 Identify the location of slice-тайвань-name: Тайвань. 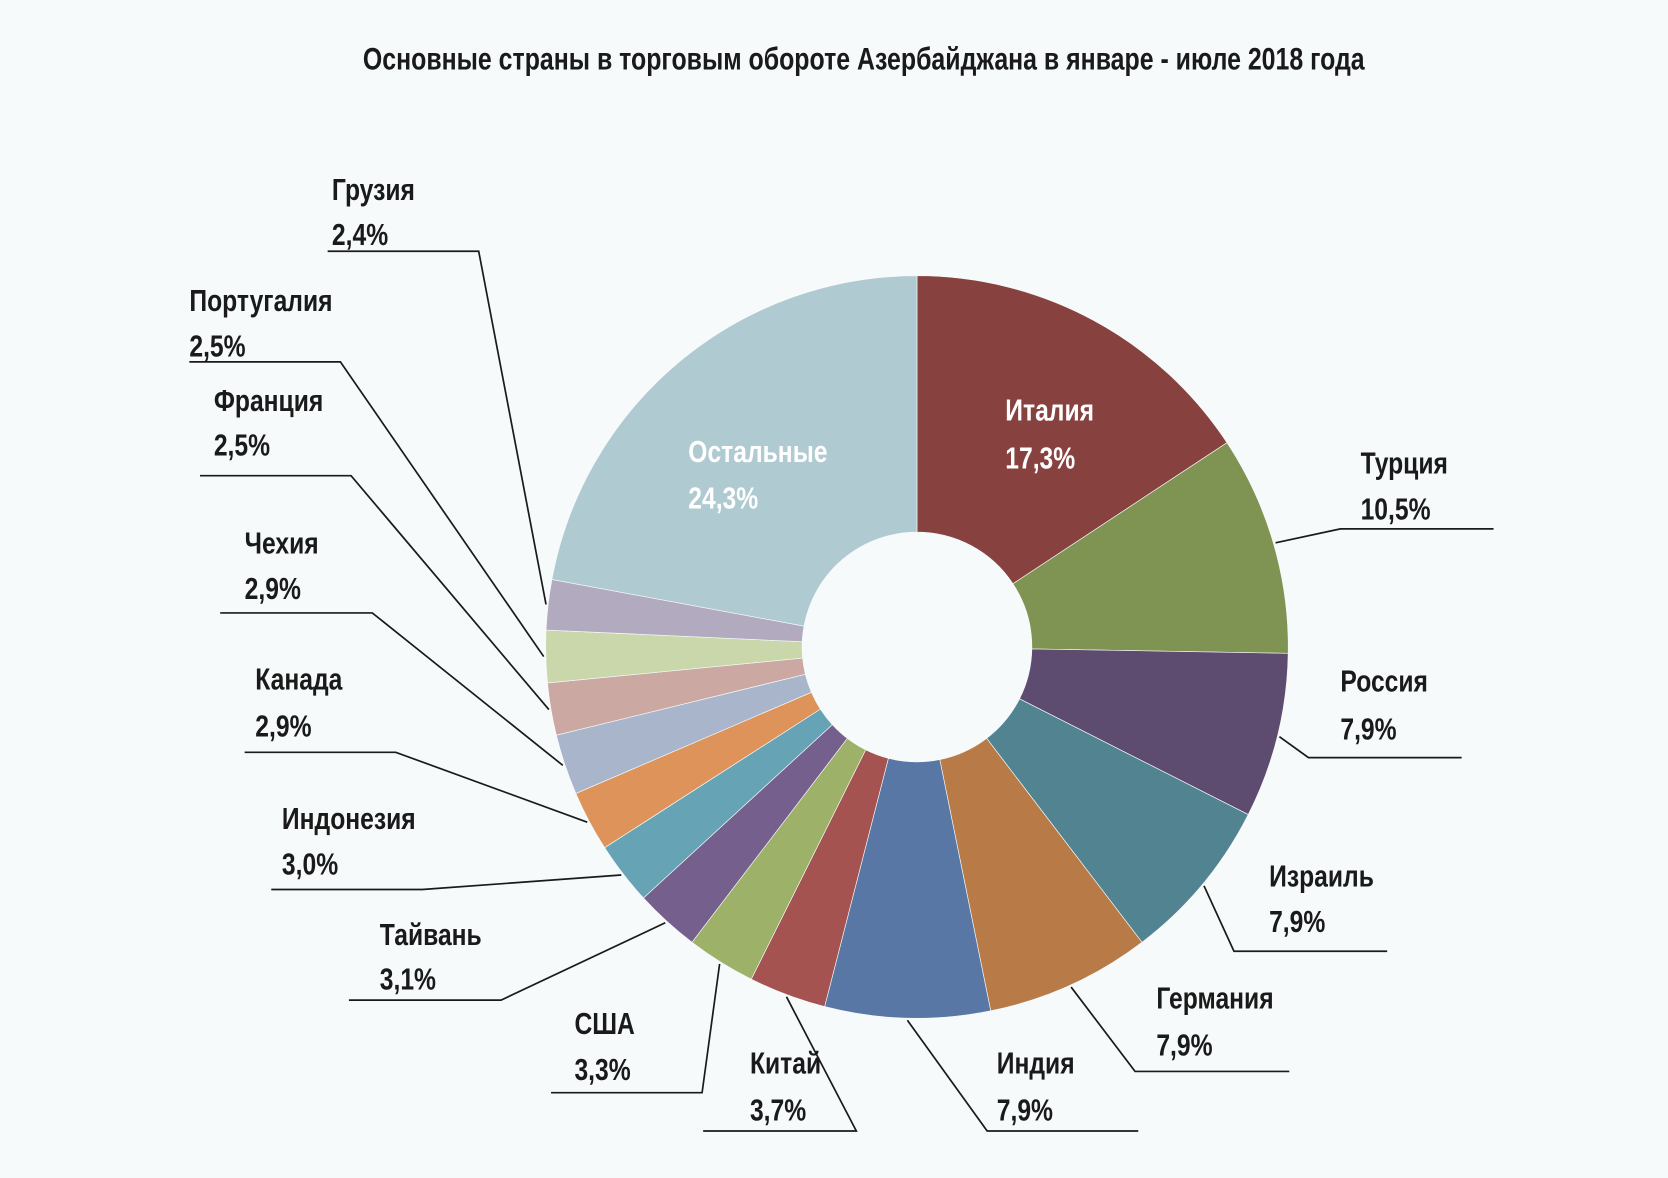
(431, 934).